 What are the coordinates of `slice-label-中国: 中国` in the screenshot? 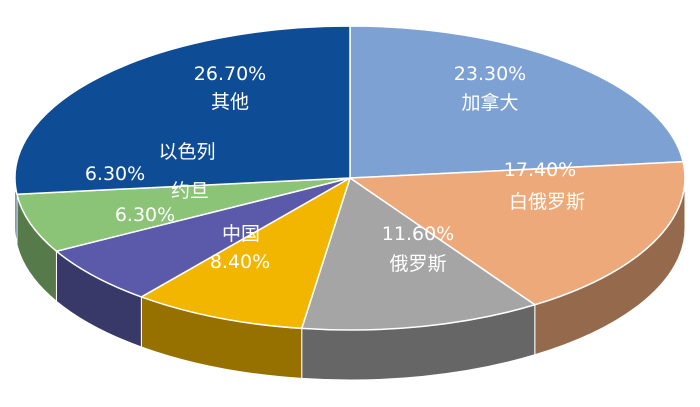 It's located at (241, 234).